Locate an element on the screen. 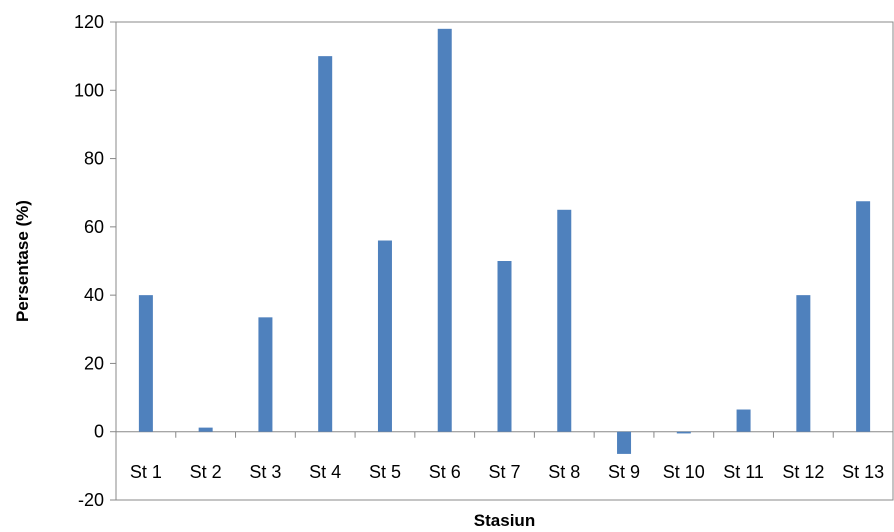 The width and height of the screenshot is (894, 532). x-tick-label: St 4 is located at coordinates (325, 472).